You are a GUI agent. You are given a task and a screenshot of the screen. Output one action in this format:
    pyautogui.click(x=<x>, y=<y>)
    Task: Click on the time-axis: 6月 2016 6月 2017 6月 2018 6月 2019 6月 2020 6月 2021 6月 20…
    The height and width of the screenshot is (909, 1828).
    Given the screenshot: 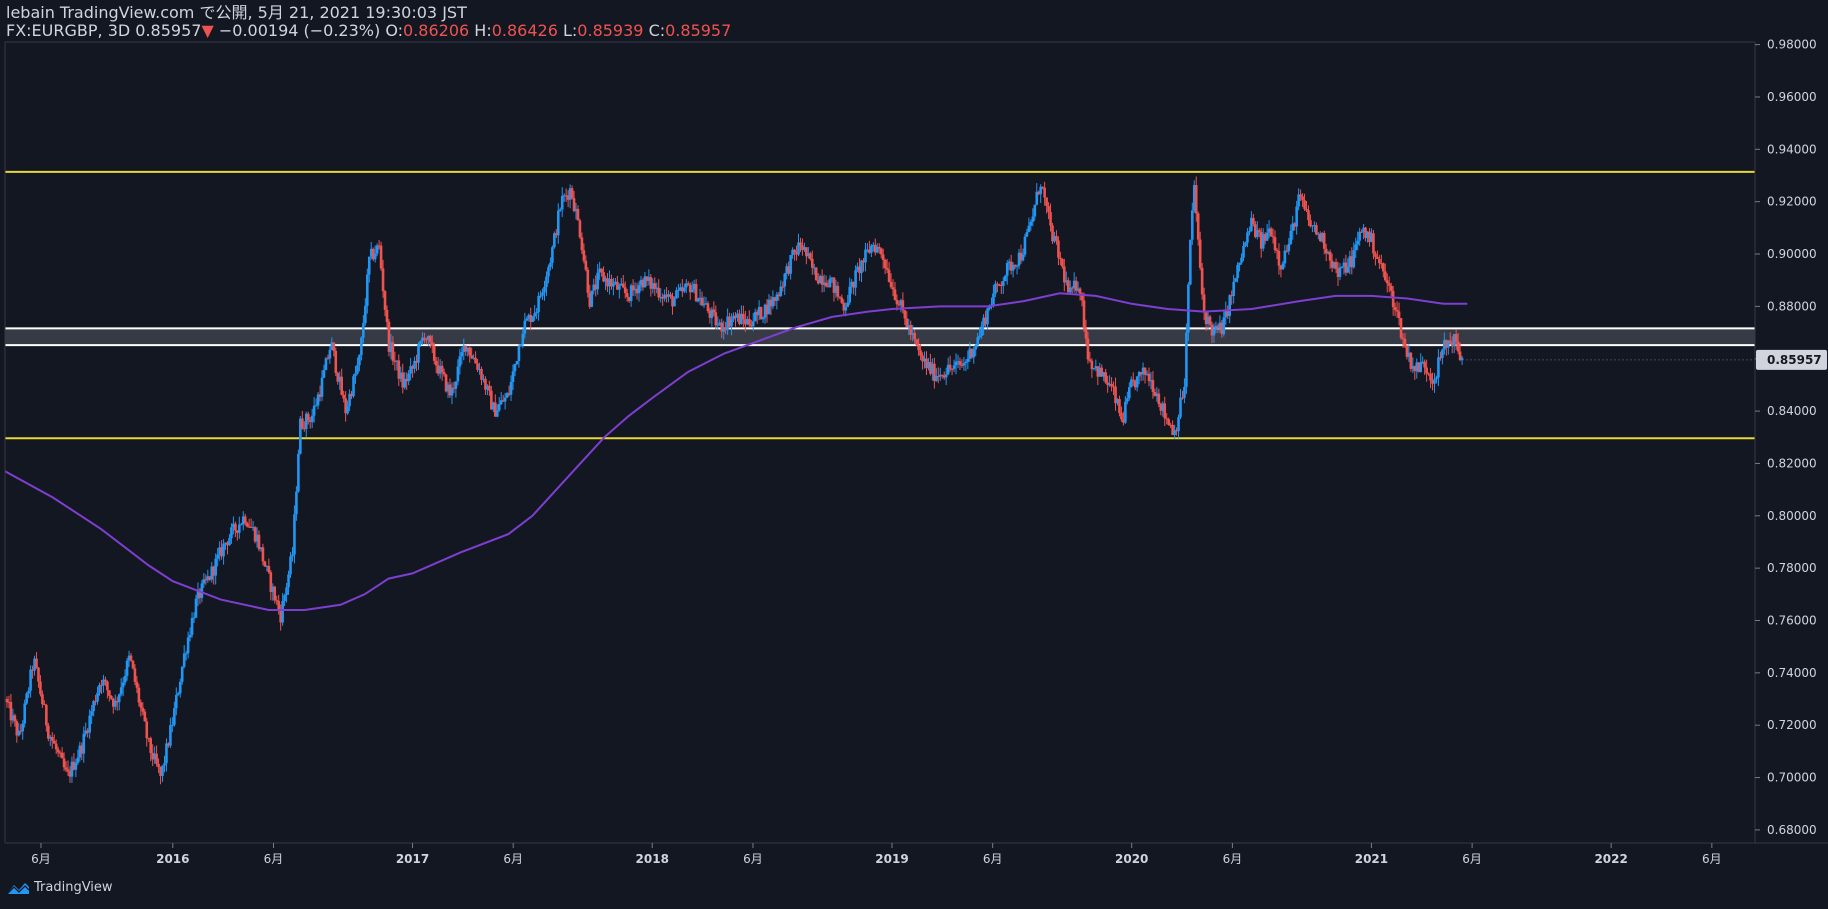 What is the action you would take?
    pyautogui.click(x=876, y=854)
    